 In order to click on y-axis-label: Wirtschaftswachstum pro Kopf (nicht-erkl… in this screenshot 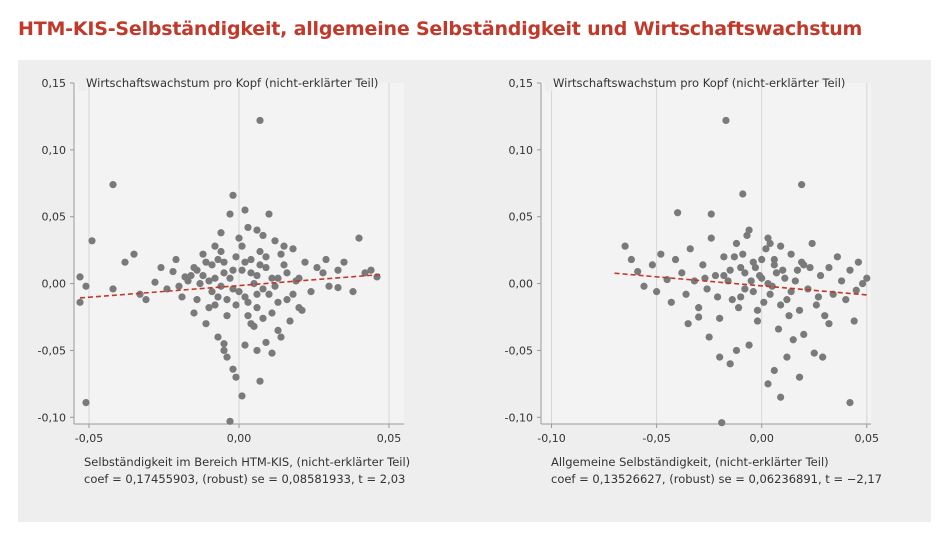, I will do `click(699, 83)`.